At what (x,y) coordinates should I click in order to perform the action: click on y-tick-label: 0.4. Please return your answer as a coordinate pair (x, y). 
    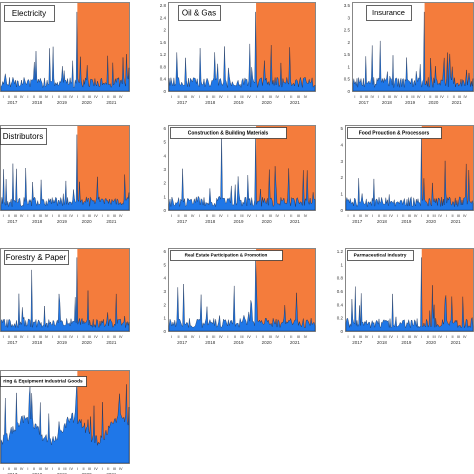
    Looking at the image, I should click on (340, 304).